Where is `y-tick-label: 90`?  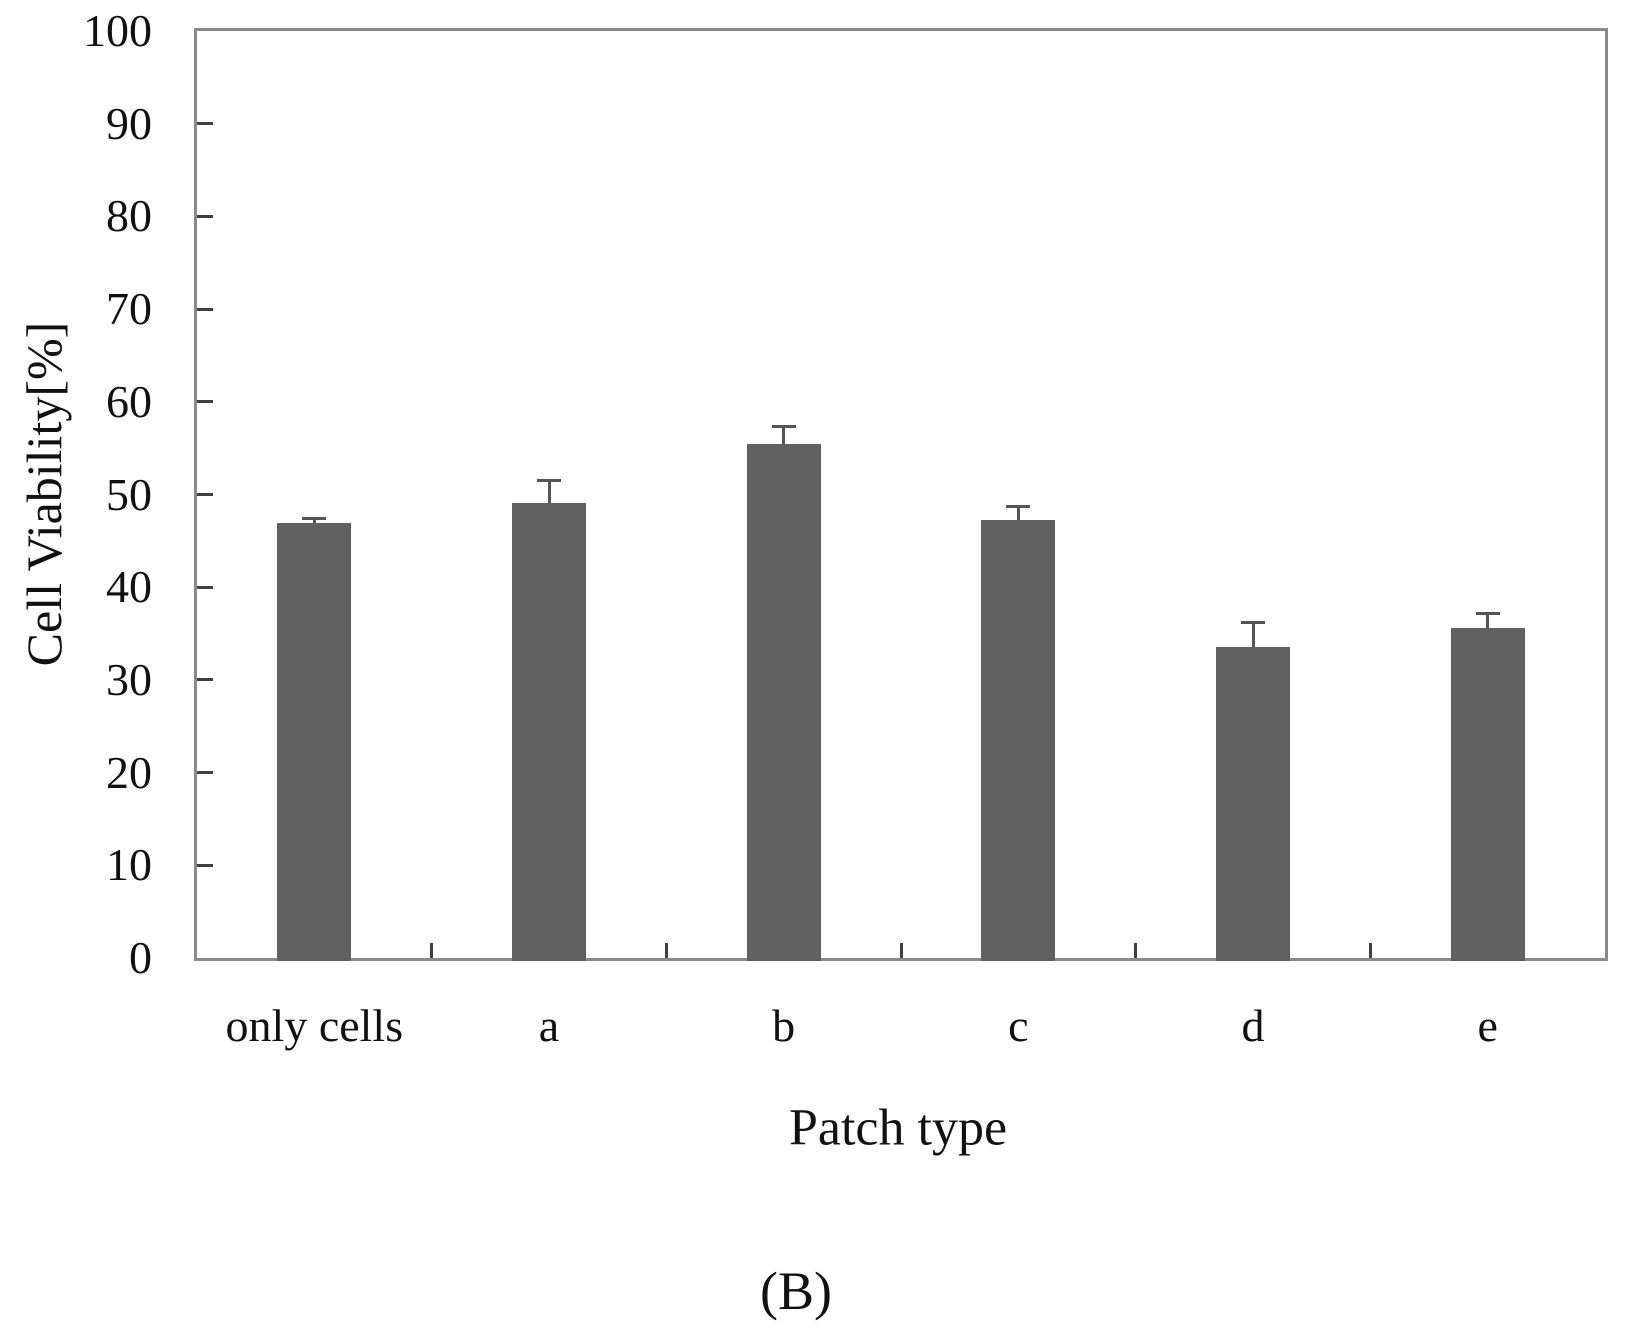
y-tick-label: 90 is located at coordinates (129, 123).